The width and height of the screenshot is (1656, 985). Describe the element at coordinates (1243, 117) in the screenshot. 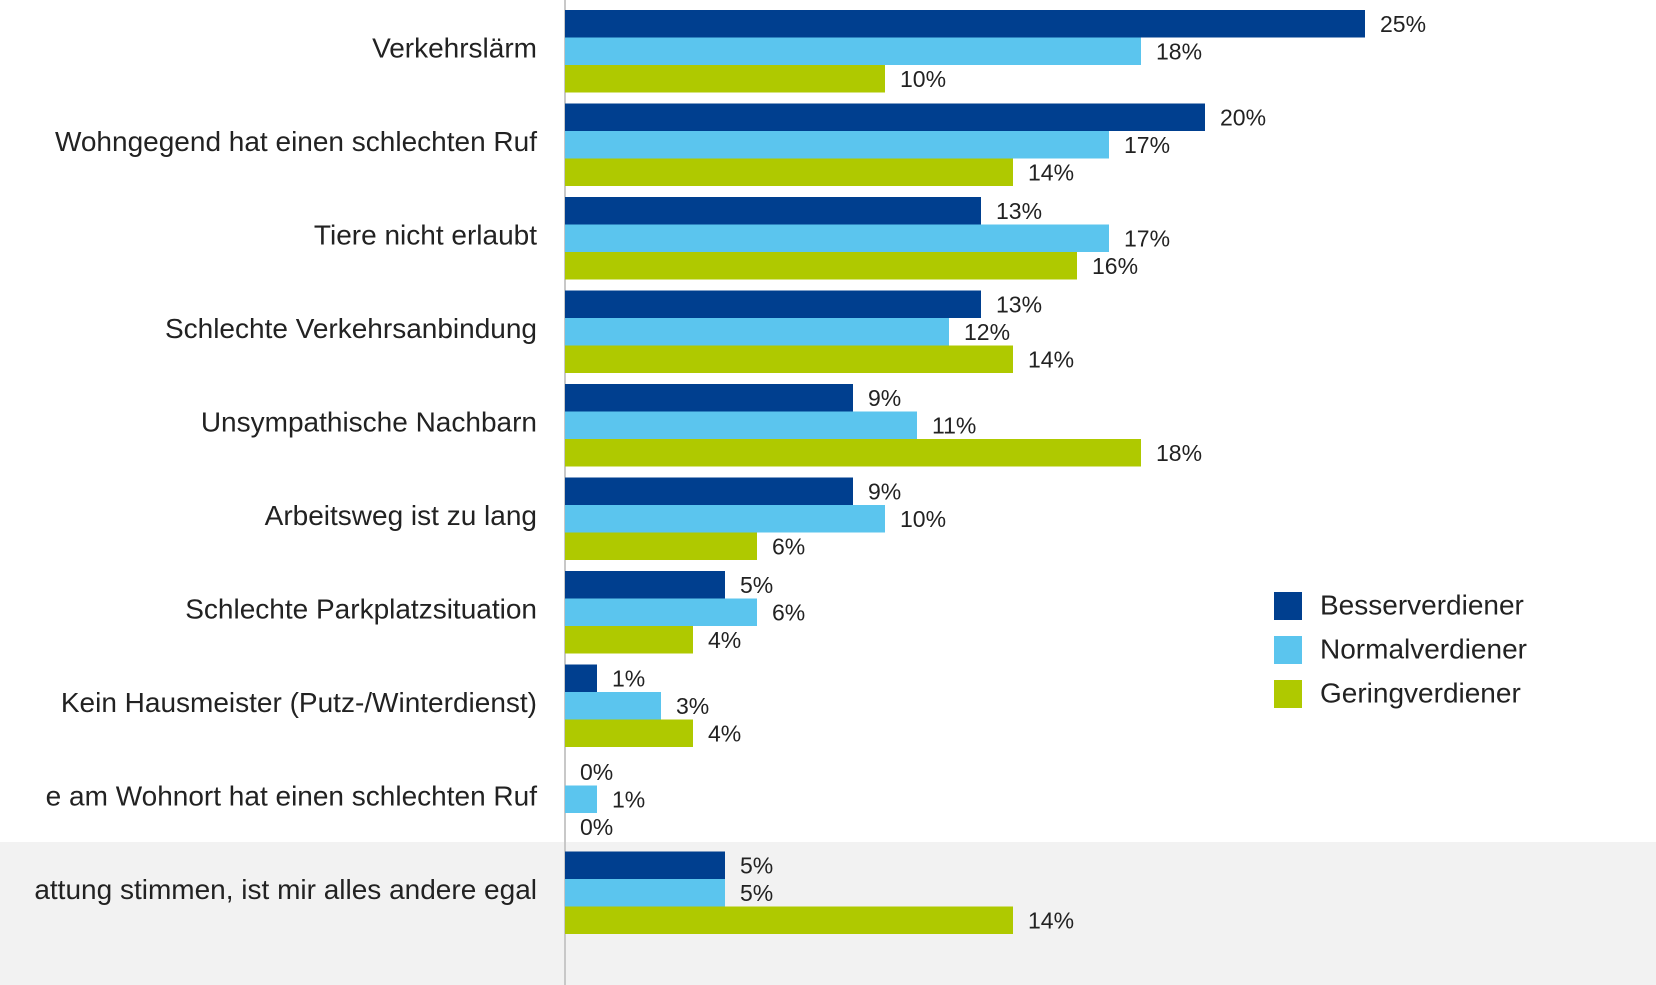

I see `value-label: 20%` at that location.